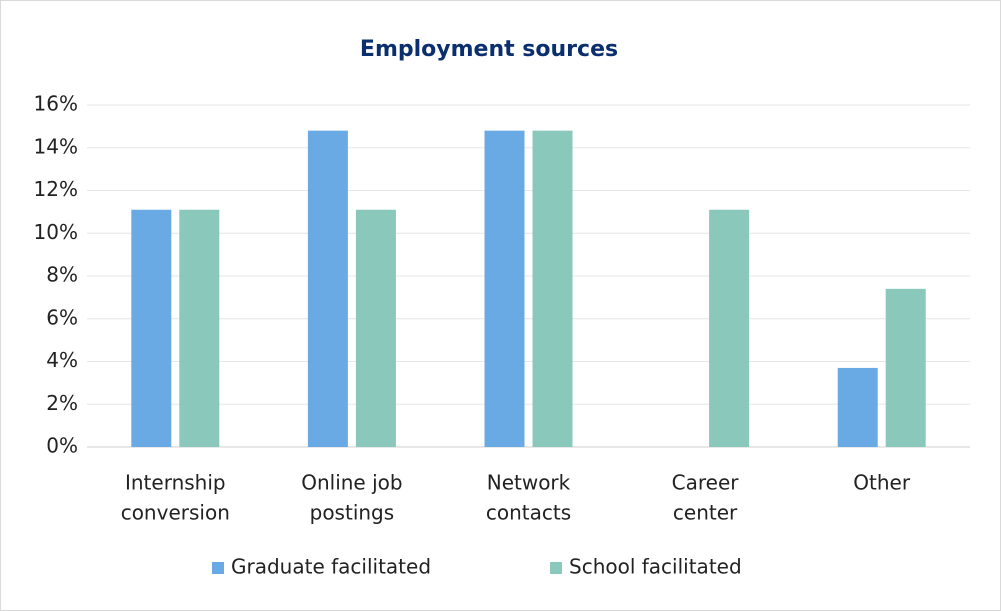 This screenshot has height=611, width=1001. Describe the element at coordinates (706, 483) in the screenshot. I see `x-tick-label: Career` at that location.